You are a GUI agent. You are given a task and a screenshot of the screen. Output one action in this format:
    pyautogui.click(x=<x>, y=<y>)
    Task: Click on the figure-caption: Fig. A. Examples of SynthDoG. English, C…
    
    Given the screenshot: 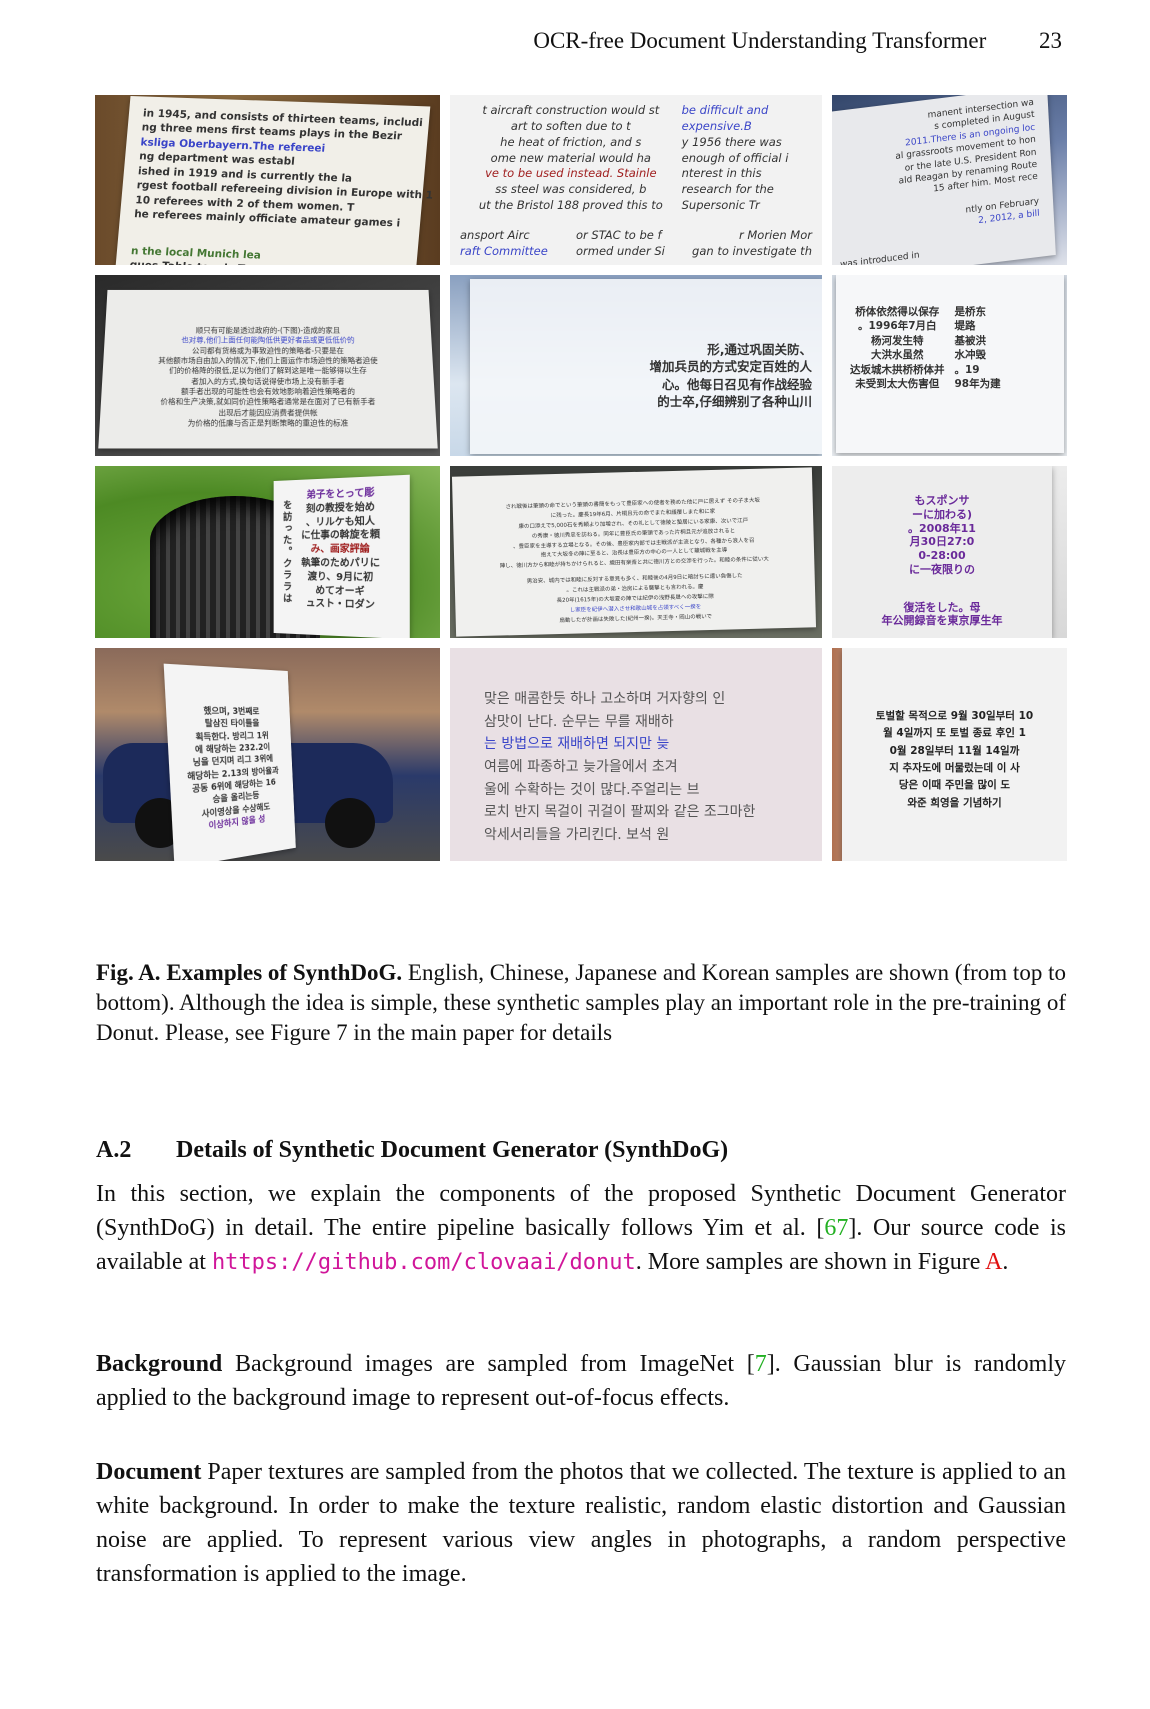 What is the action you would take?
    pyautogui.click(x=581, y=1003)
    